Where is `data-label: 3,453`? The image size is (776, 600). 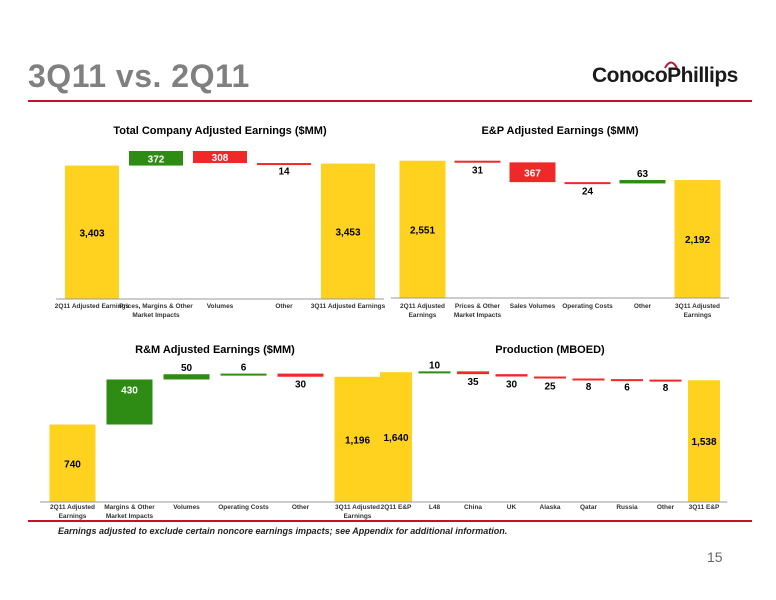
data-label: 3,453 is located at coordinates (347, 232).